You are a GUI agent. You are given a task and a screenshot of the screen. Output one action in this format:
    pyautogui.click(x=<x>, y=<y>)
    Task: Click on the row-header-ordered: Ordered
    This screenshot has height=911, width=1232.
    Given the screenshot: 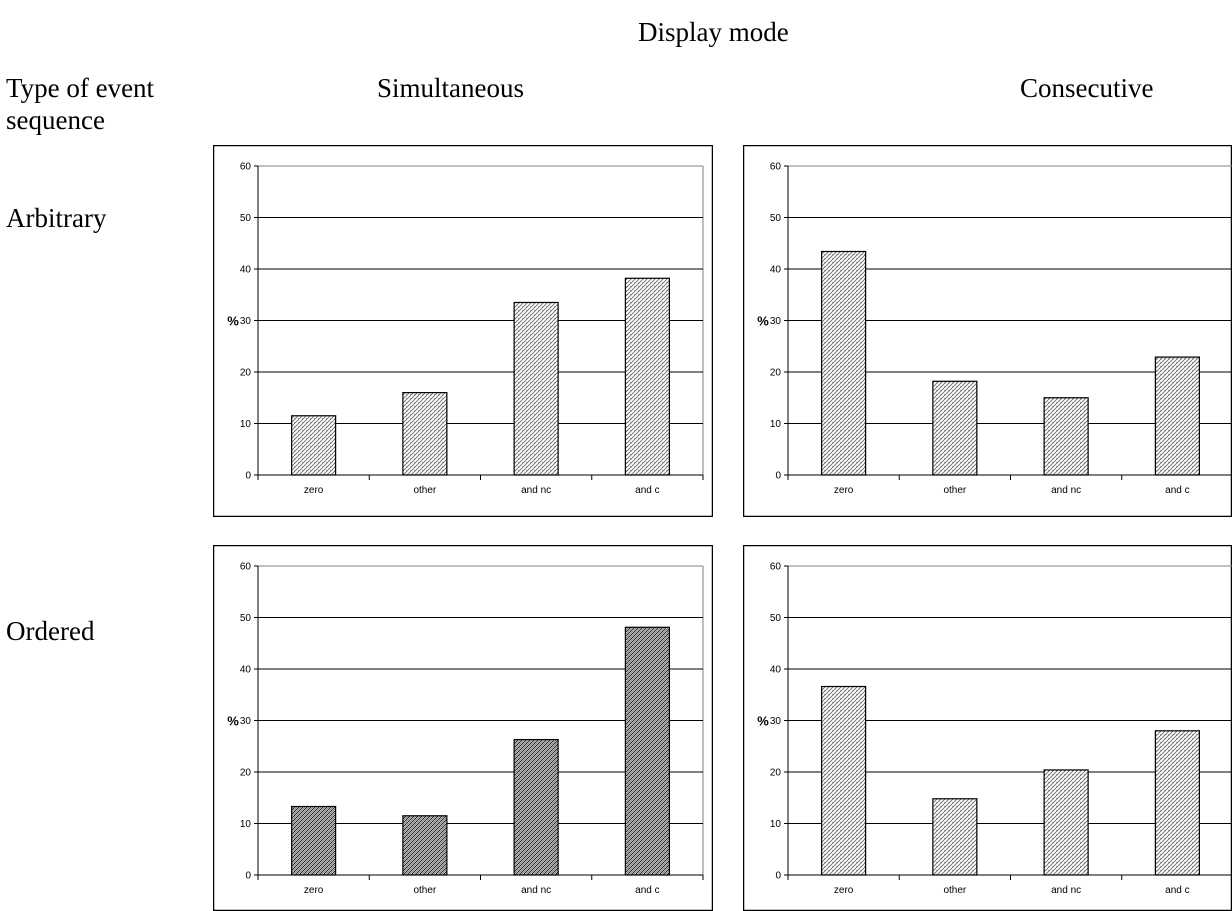 What is the action you would take?
    pyautogui.click(x=50, y=631)
    